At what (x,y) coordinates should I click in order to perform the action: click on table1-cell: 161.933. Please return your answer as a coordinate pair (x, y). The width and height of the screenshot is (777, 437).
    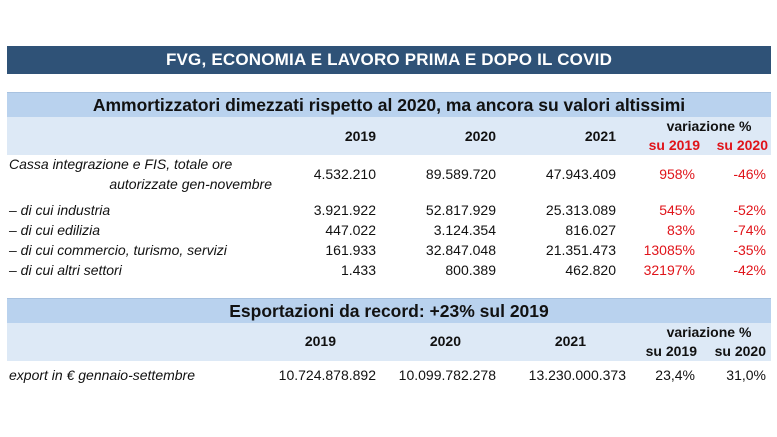
    Looking at the image, I should click on (350, 250).